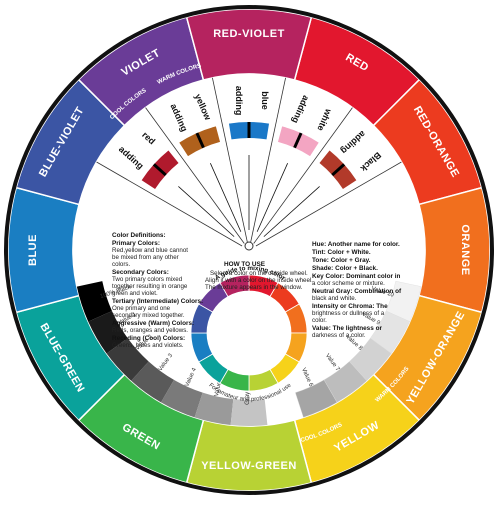  I want to click on pivot-rivet, so click(249, 246).